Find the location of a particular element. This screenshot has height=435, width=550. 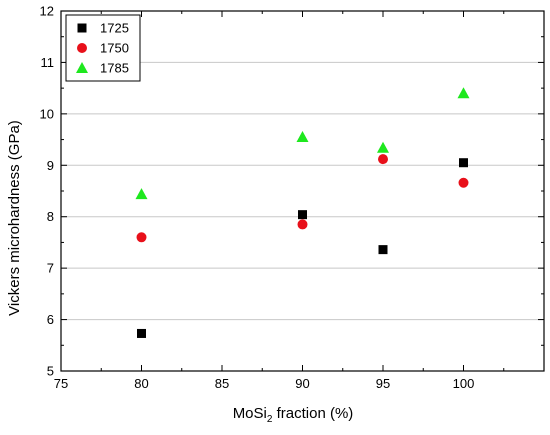

legend-label-1750: 1750 is located at coordinates (114, 48).